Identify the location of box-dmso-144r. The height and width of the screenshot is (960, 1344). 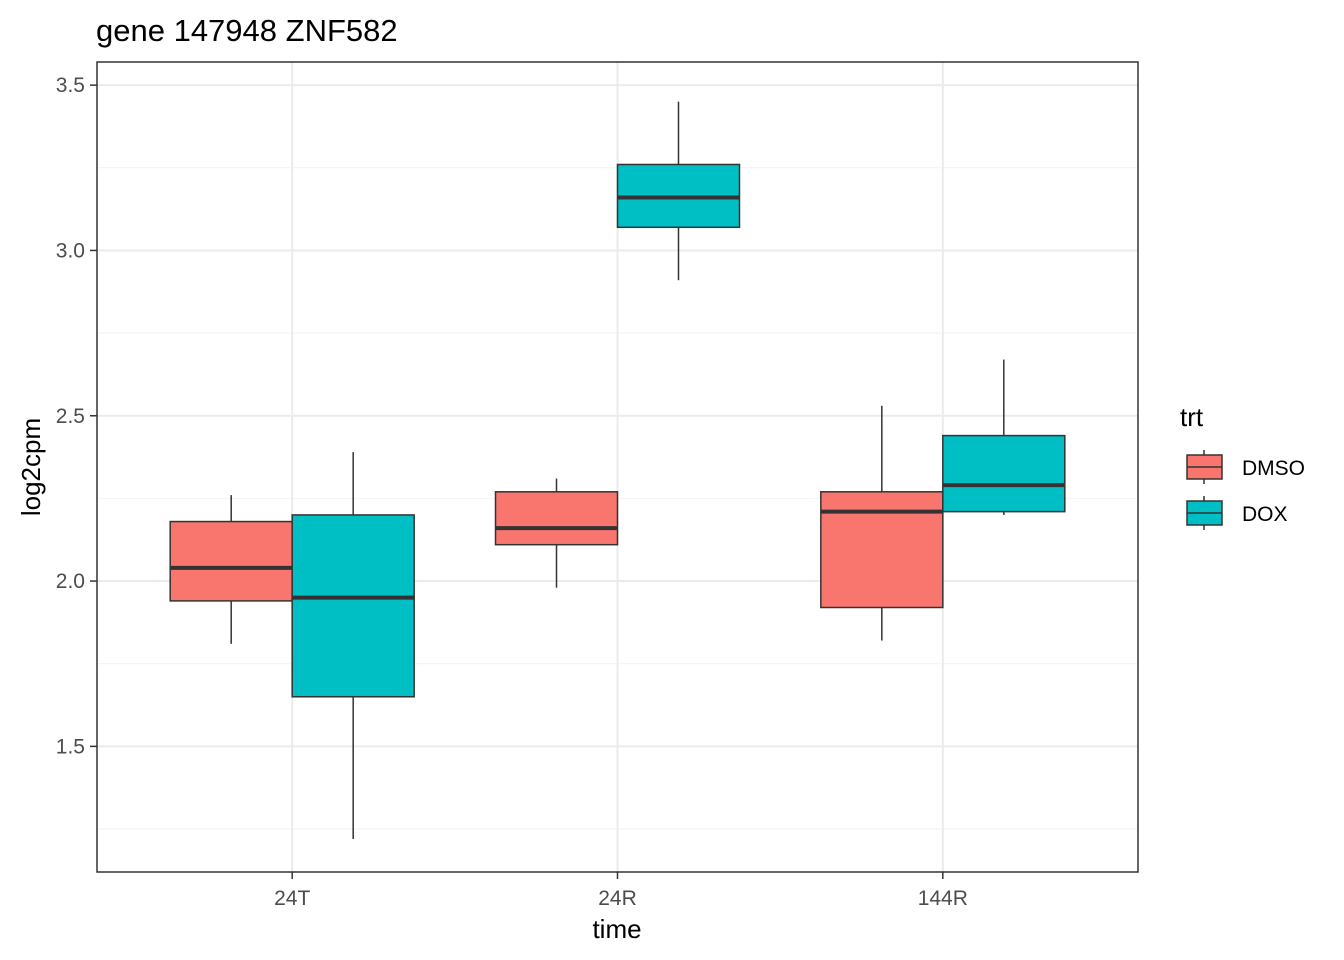
(882, 523).